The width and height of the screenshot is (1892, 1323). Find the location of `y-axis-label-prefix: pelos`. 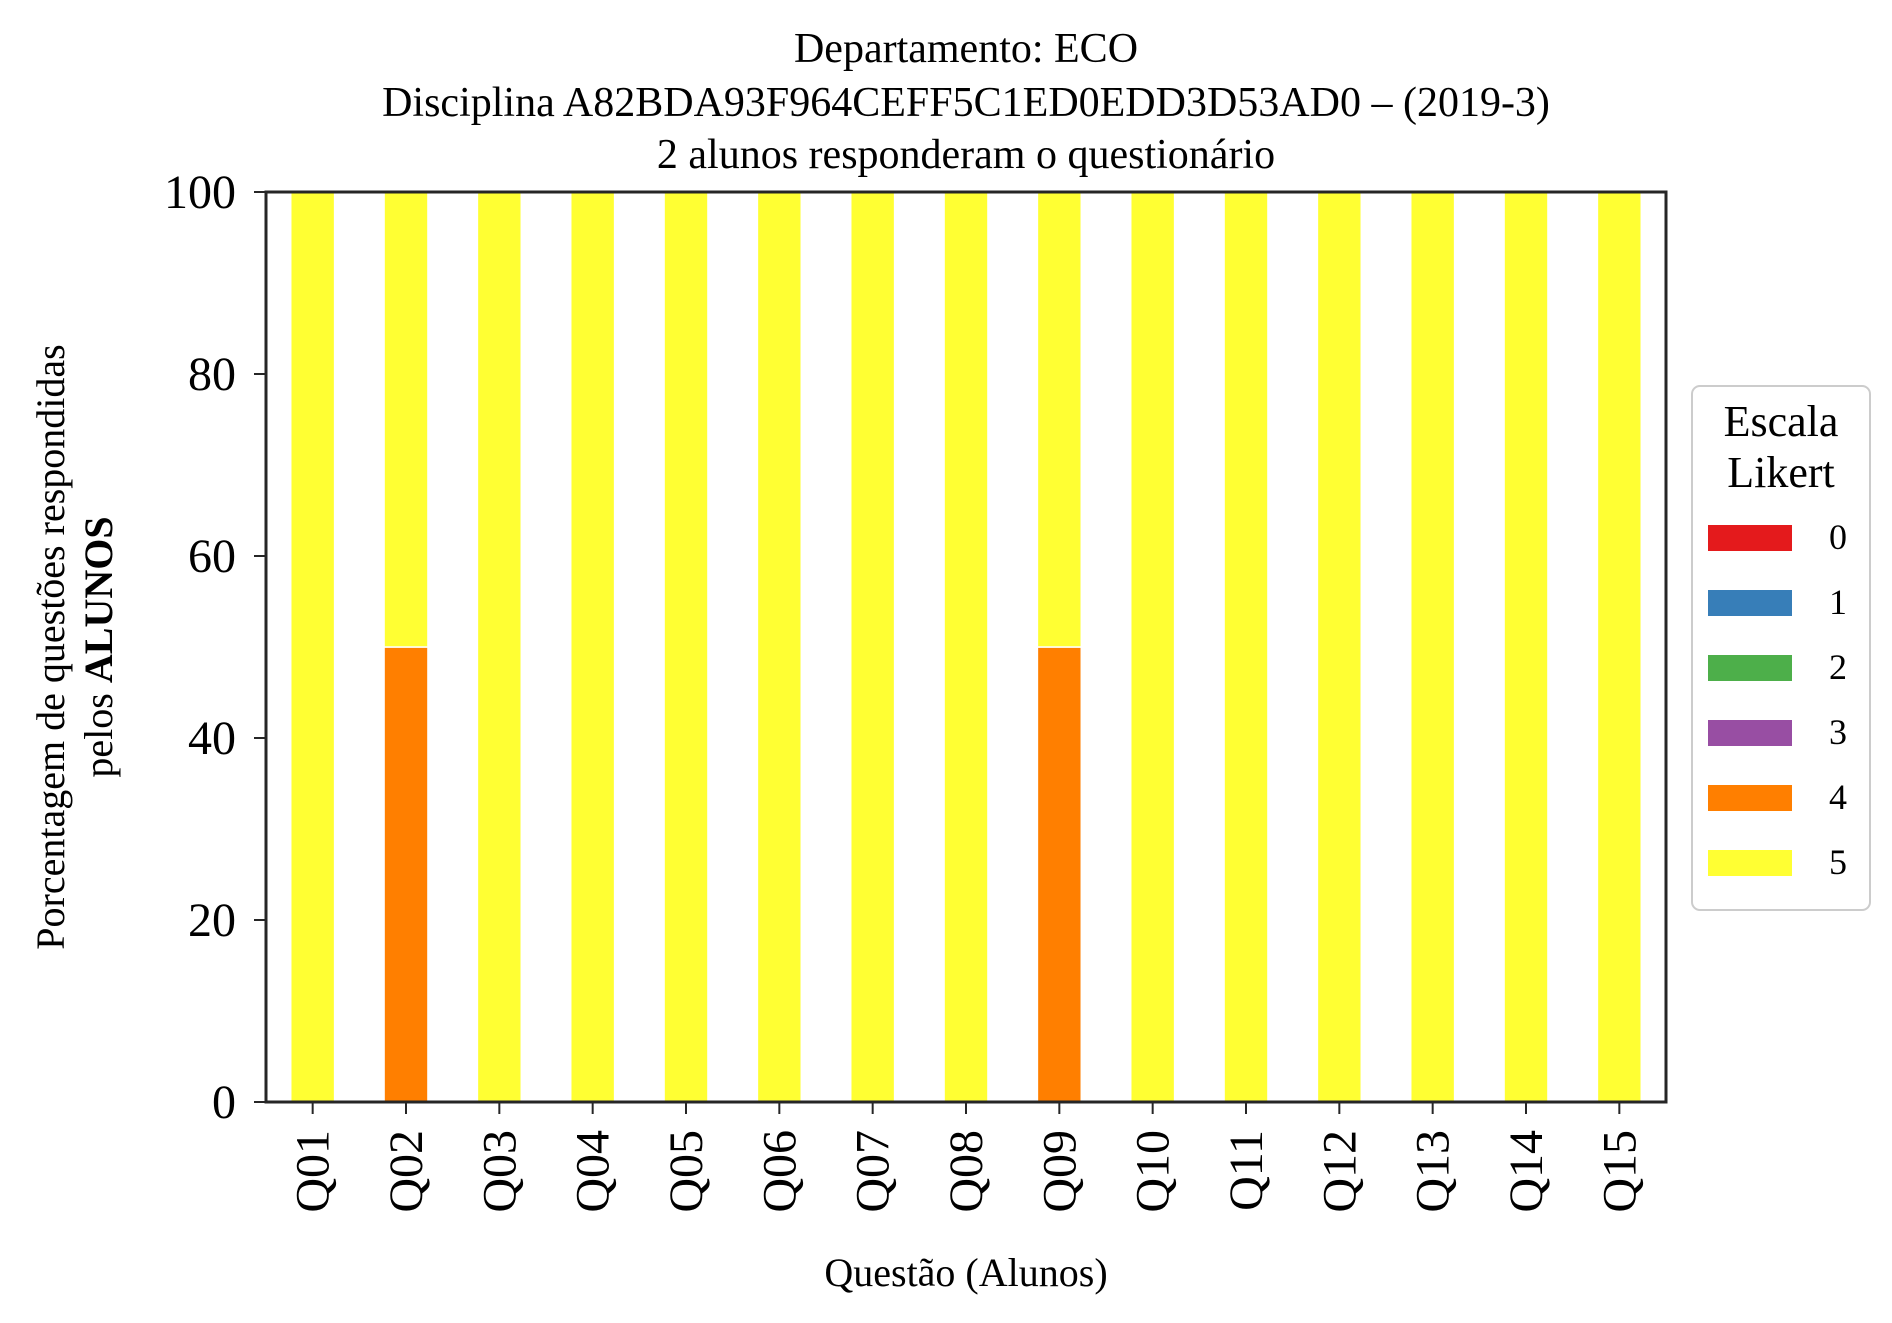

y-axis-label-prefix: pelos is located at coordinates (98, 730).